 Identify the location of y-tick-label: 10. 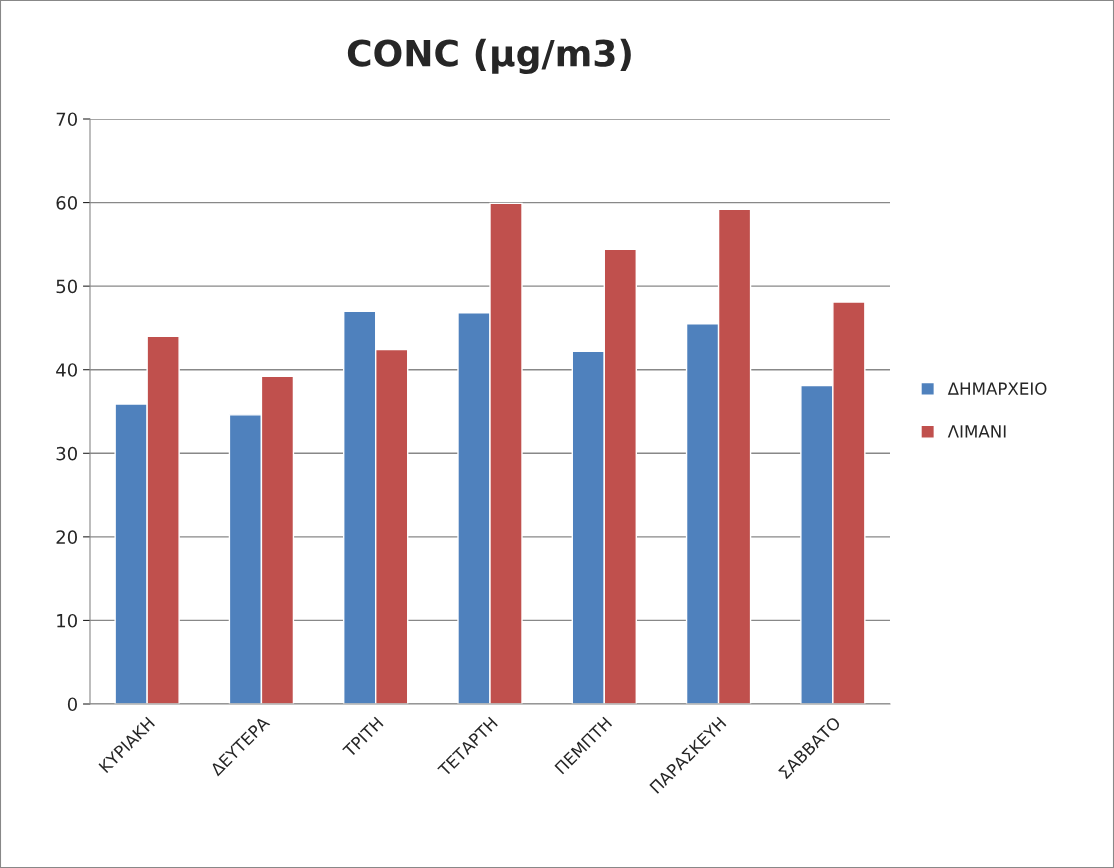
(67, 620).